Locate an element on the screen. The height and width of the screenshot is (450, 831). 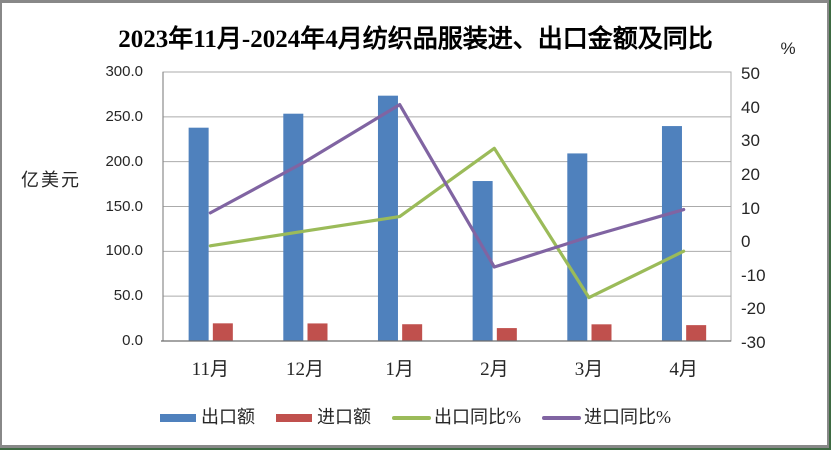
left-axis-tick-0.0: 0.0 is located at coordinates (132, 340).